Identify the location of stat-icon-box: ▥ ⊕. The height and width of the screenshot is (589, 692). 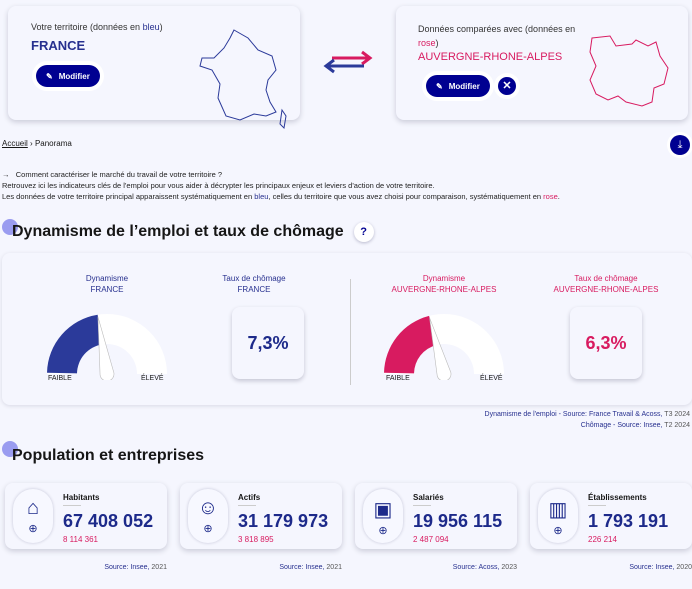
(558, 516).